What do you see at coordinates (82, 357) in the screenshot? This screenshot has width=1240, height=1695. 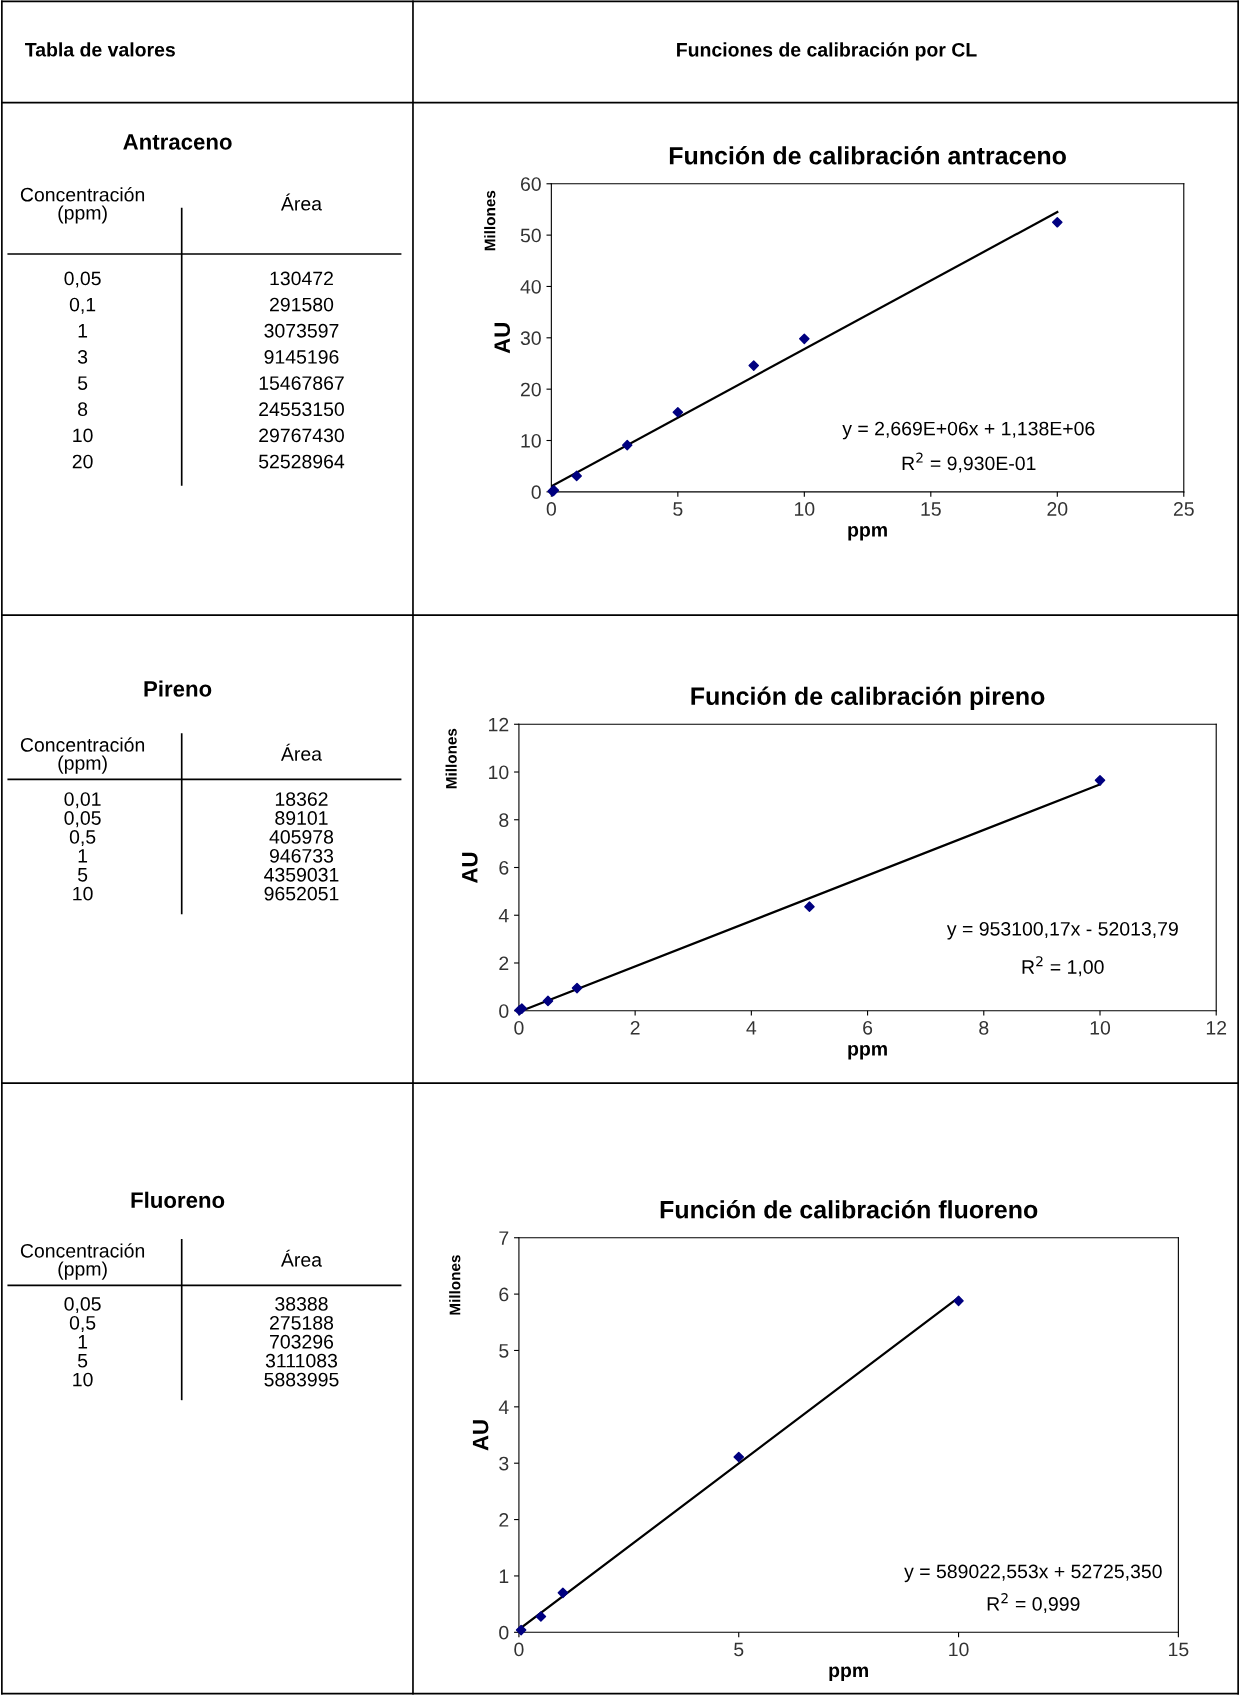 I see `text: 3` at bounding box center [82, 357].